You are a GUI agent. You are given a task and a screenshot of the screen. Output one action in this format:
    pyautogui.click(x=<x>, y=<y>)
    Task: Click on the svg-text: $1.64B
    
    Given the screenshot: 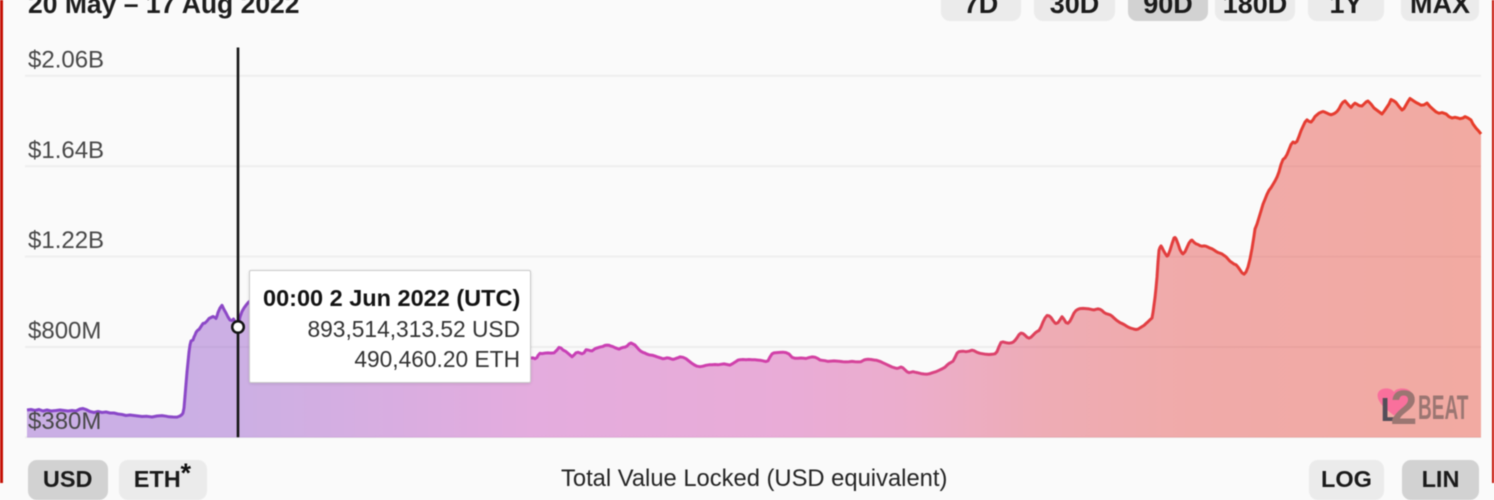 What is the action you would take?
    pyautogui.click(x=66, y=150)
    